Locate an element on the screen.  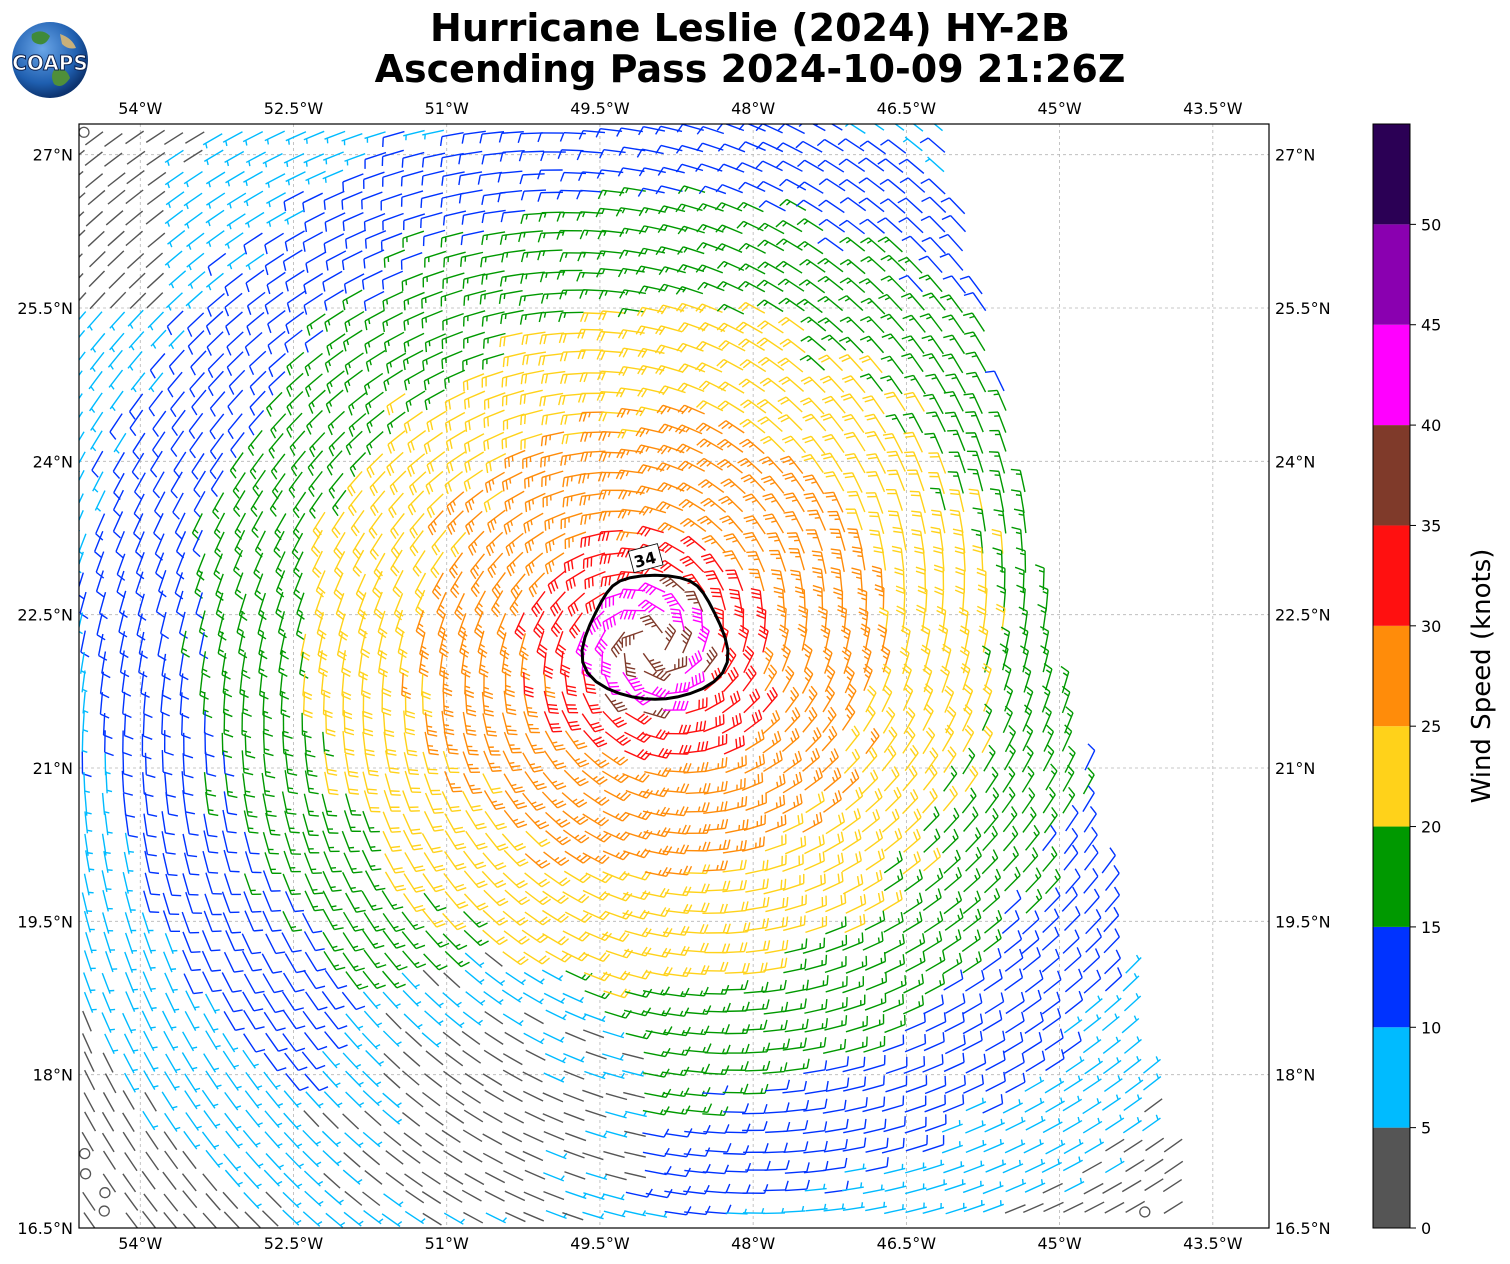
lon-tick-label-bottom: 43.5°W is located at coordinates (1213, 1243).